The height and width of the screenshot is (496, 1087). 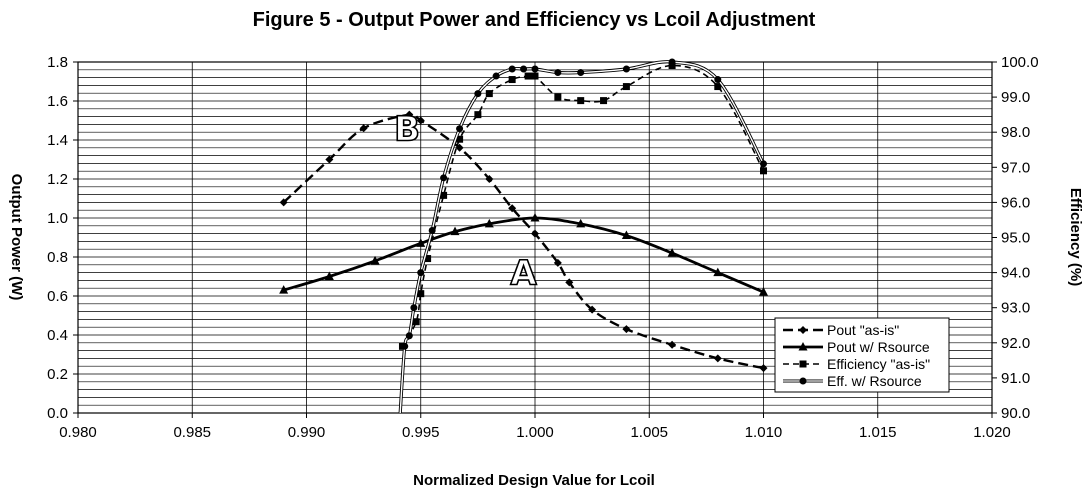 What do you see at coordinates (57, 335) in the screenshot?
I see `y-left-tick-label: 0.4` at bounding box center [57, 335].